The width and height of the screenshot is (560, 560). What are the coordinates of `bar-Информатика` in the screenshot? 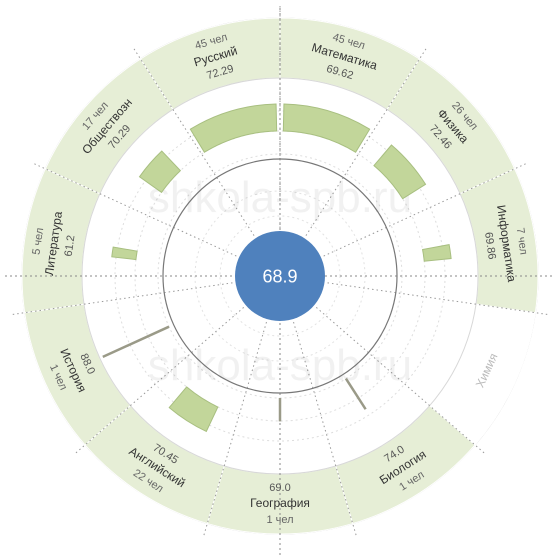 It's located at (436, 253).